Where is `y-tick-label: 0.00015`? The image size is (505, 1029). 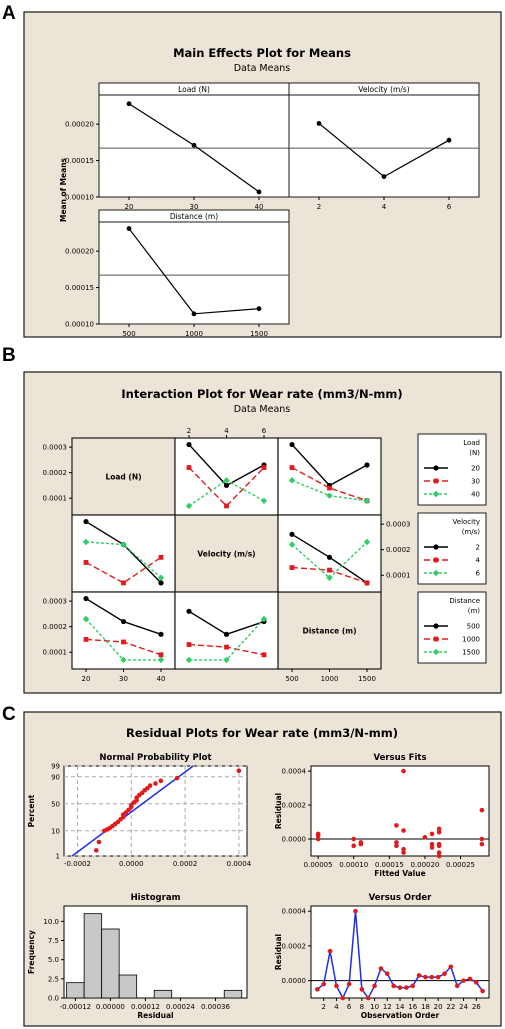 y-tick-label: 0.00015 is located at coordinates (79, 161).